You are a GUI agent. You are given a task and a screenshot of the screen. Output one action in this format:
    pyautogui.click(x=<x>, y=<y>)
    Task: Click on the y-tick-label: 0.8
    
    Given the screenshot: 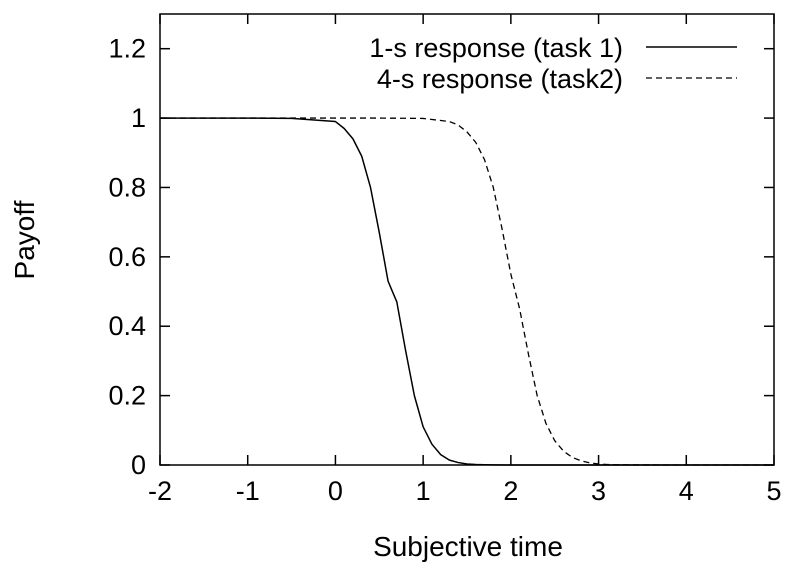 What is the action you would take?
    pyautogui.click(x=127, y=187)
    